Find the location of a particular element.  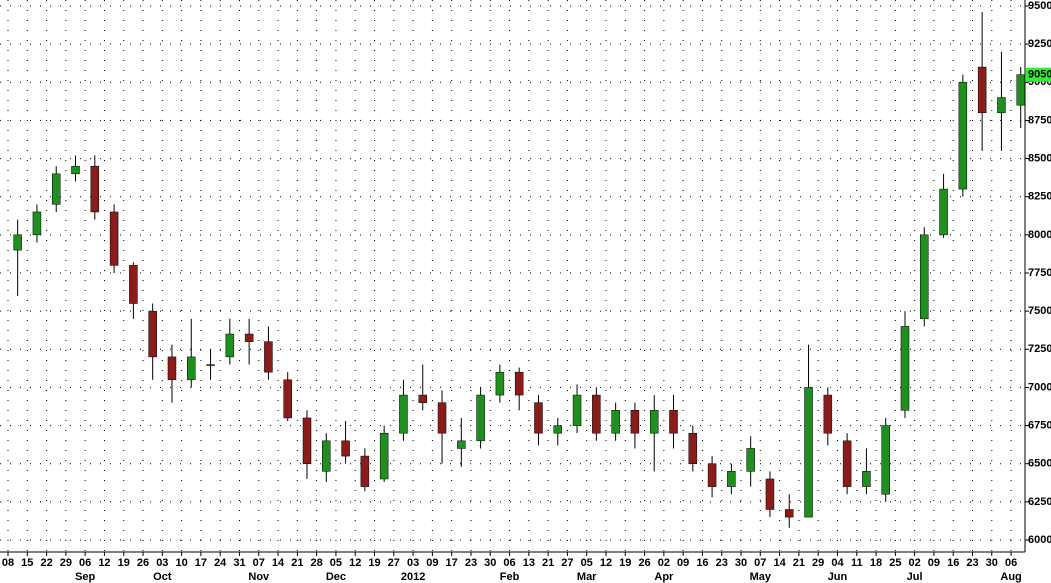

y-tick-label: 6250 is located at coordinates (1039, 502).